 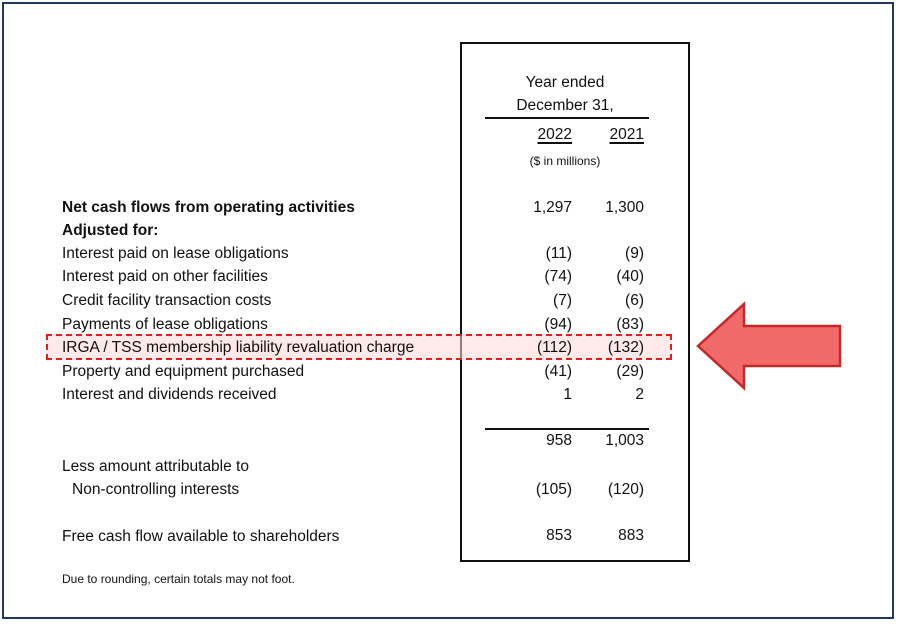 I want to click on subtotal-value-2021: 1,003, so click(x=624, y=440).